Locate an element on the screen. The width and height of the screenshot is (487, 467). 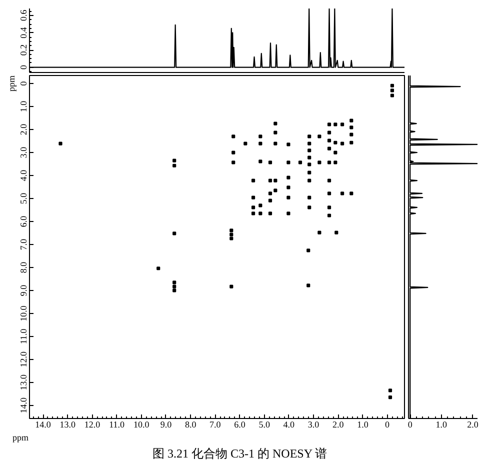
y-tick-label: 8.0 is located at coordinates (23, 267).